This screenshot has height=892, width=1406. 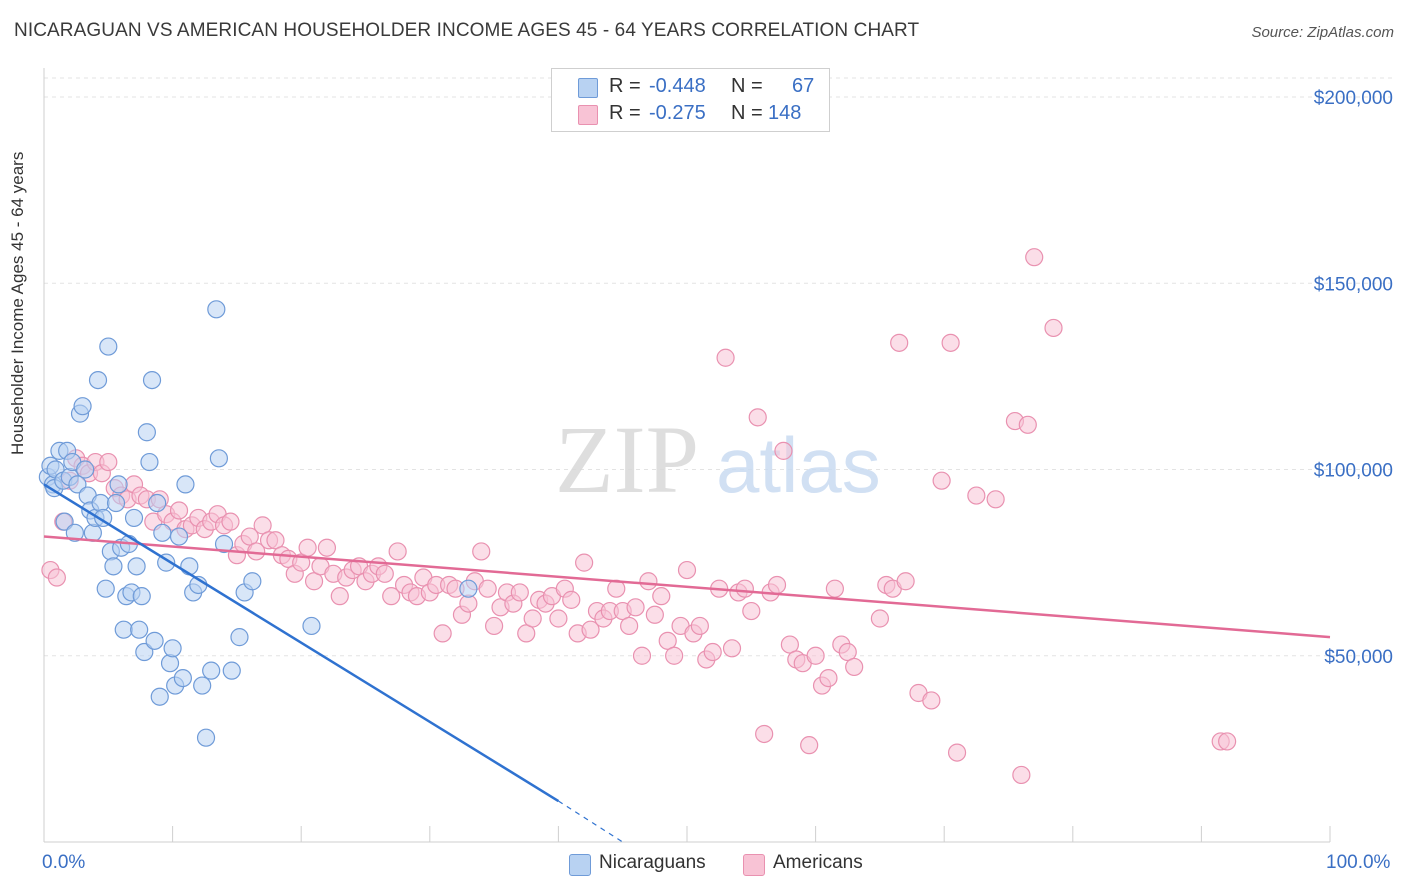 I want to click on nicaraguans-swatch, so click(x=588, y=88).